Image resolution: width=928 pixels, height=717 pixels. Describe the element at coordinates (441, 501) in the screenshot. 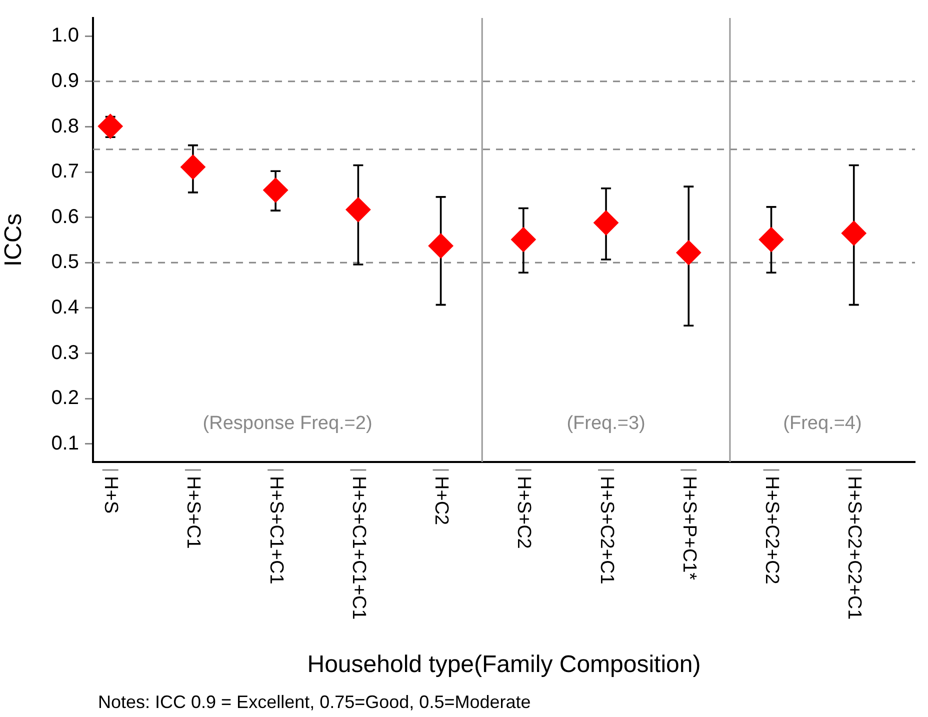

I see `x-tick-label: H+C2` at that location.